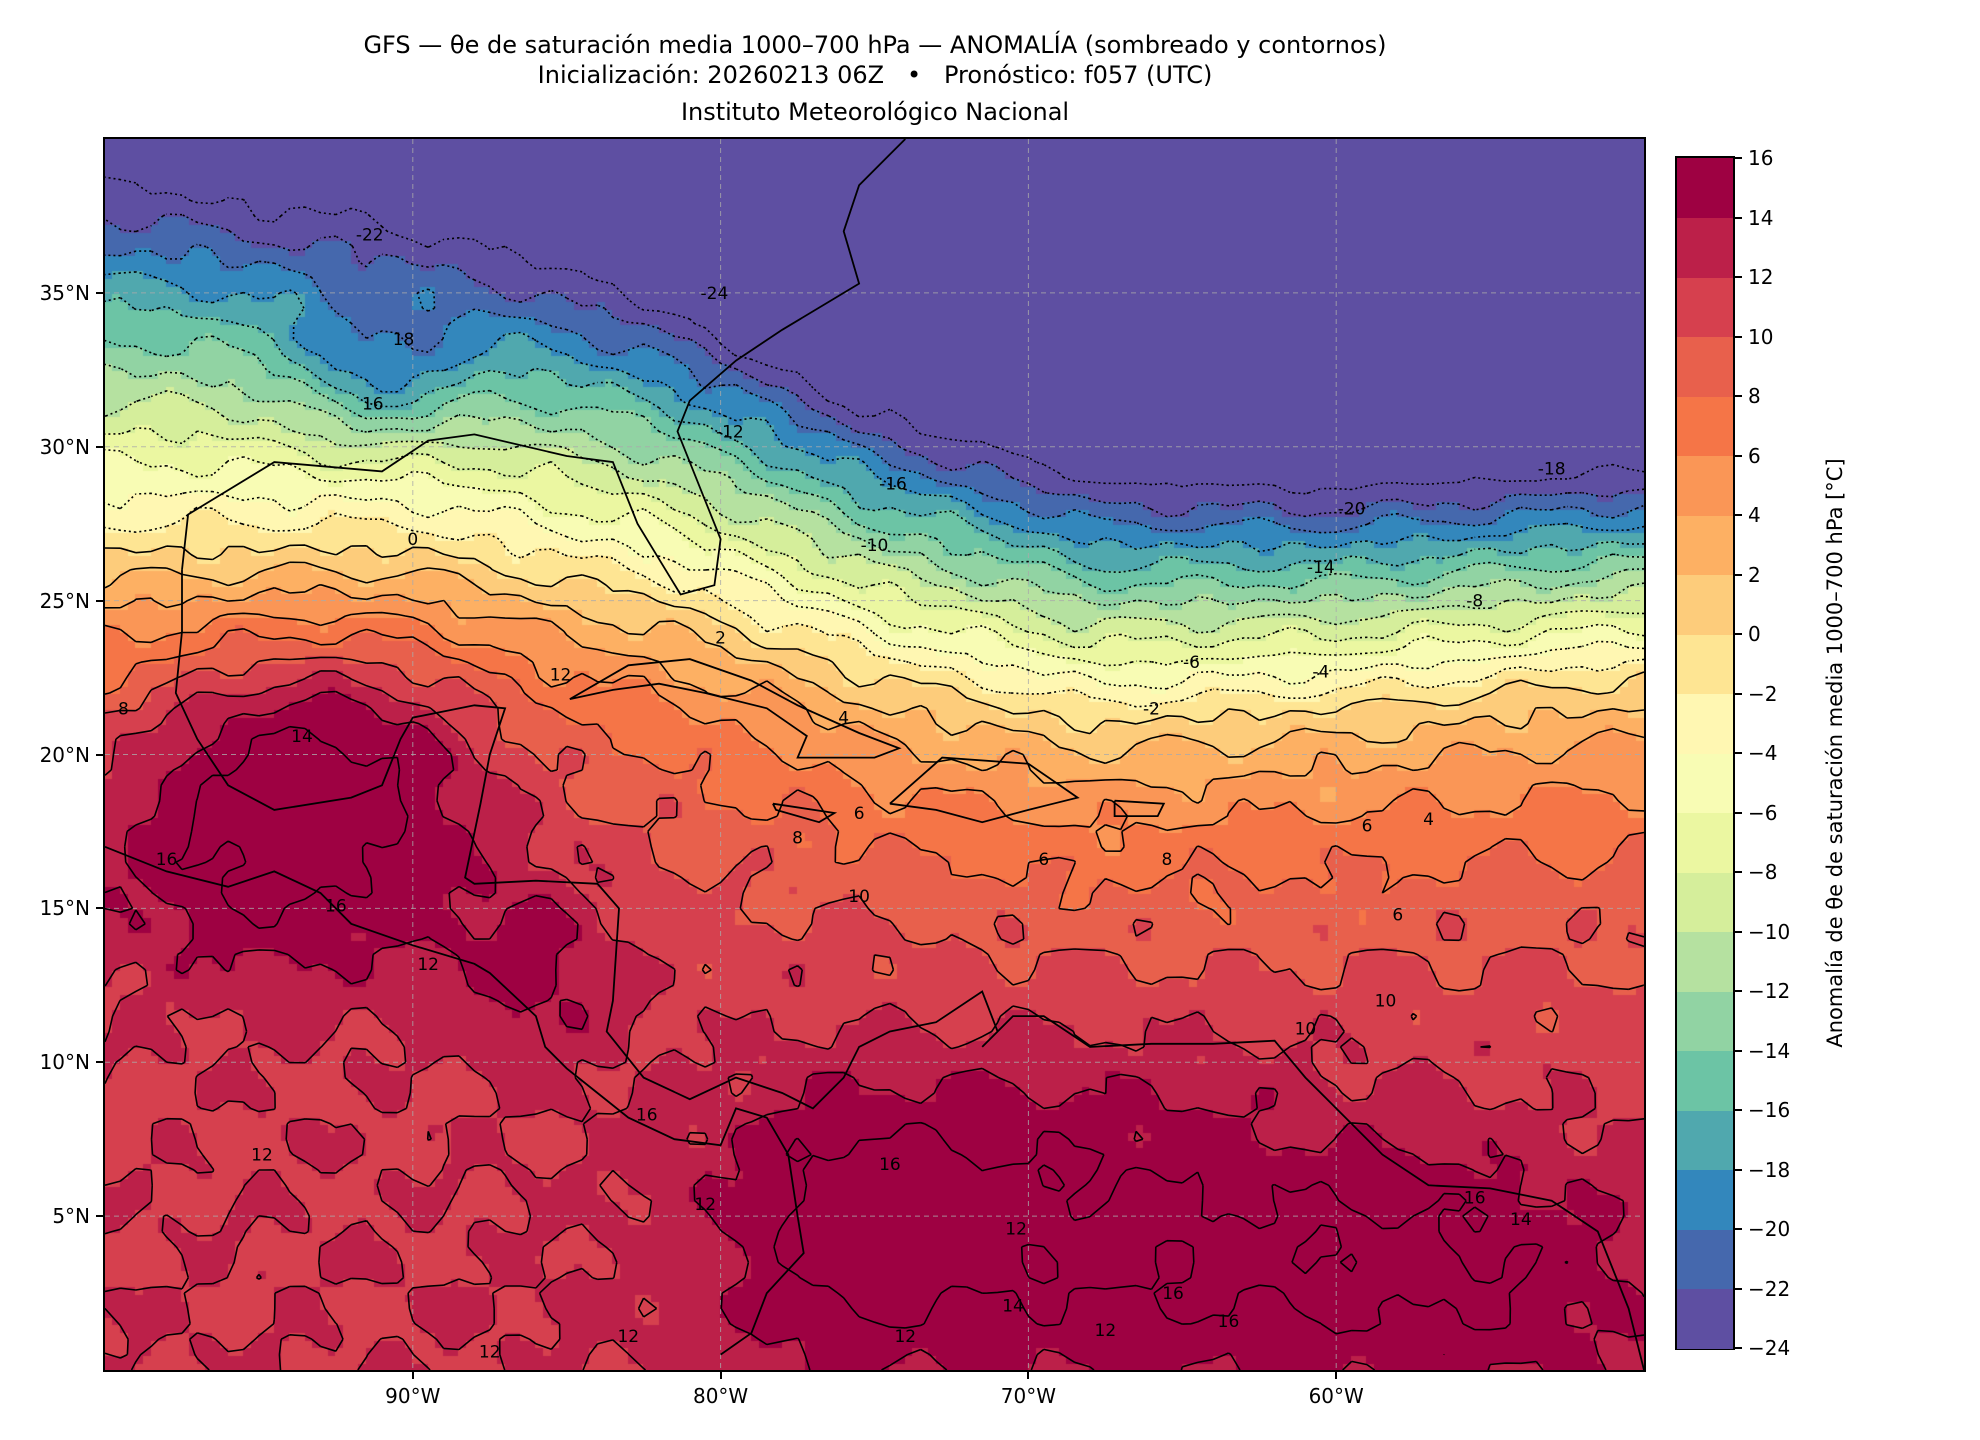  I want to click on x-tick-label: 90°W, so click(413, 1396).